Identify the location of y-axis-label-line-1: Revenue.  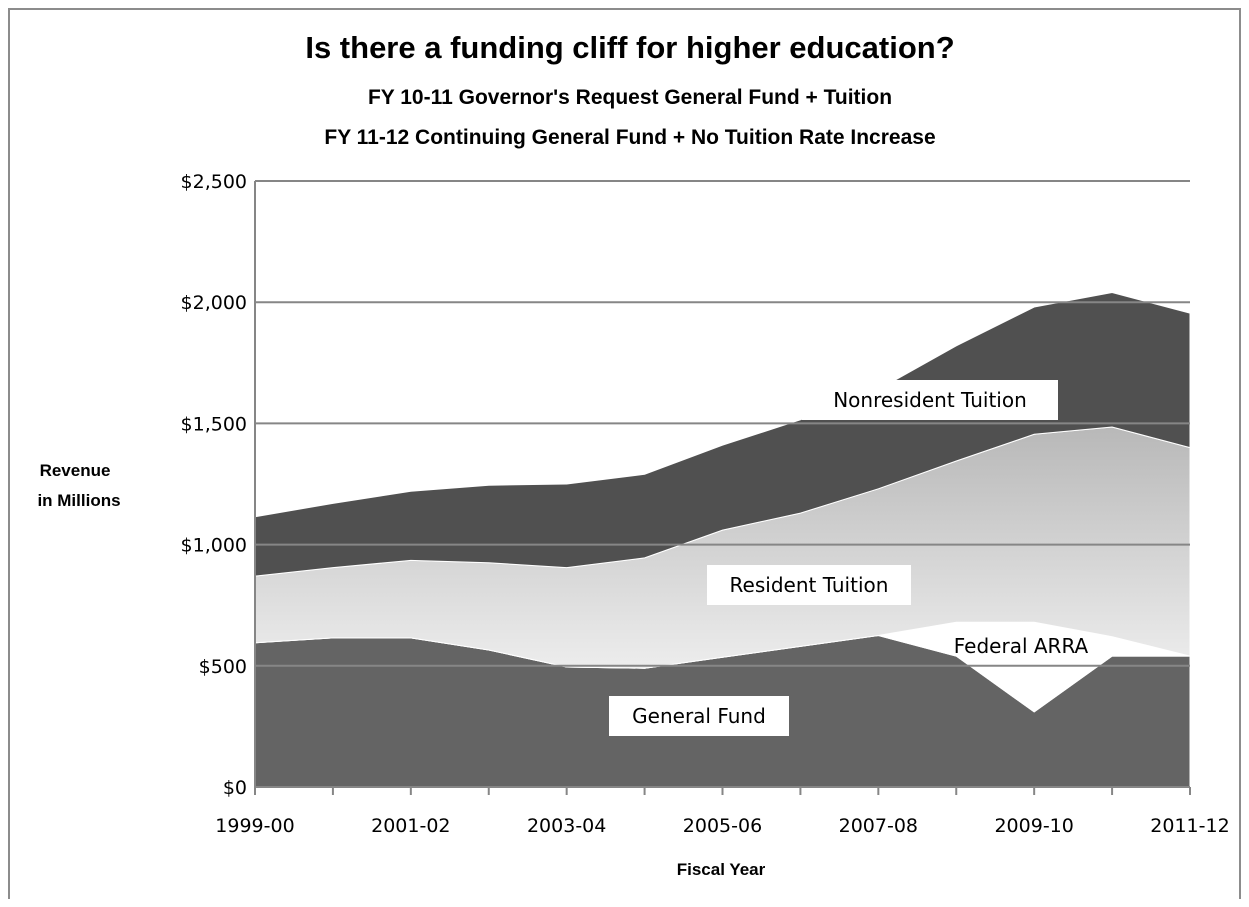
(75, 470).